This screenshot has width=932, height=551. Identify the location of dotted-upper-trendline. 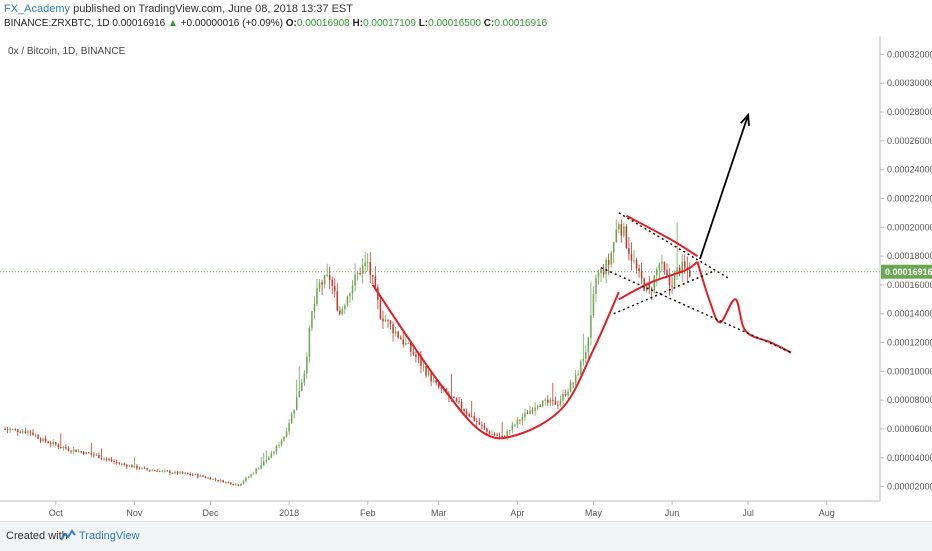
(673, 245).